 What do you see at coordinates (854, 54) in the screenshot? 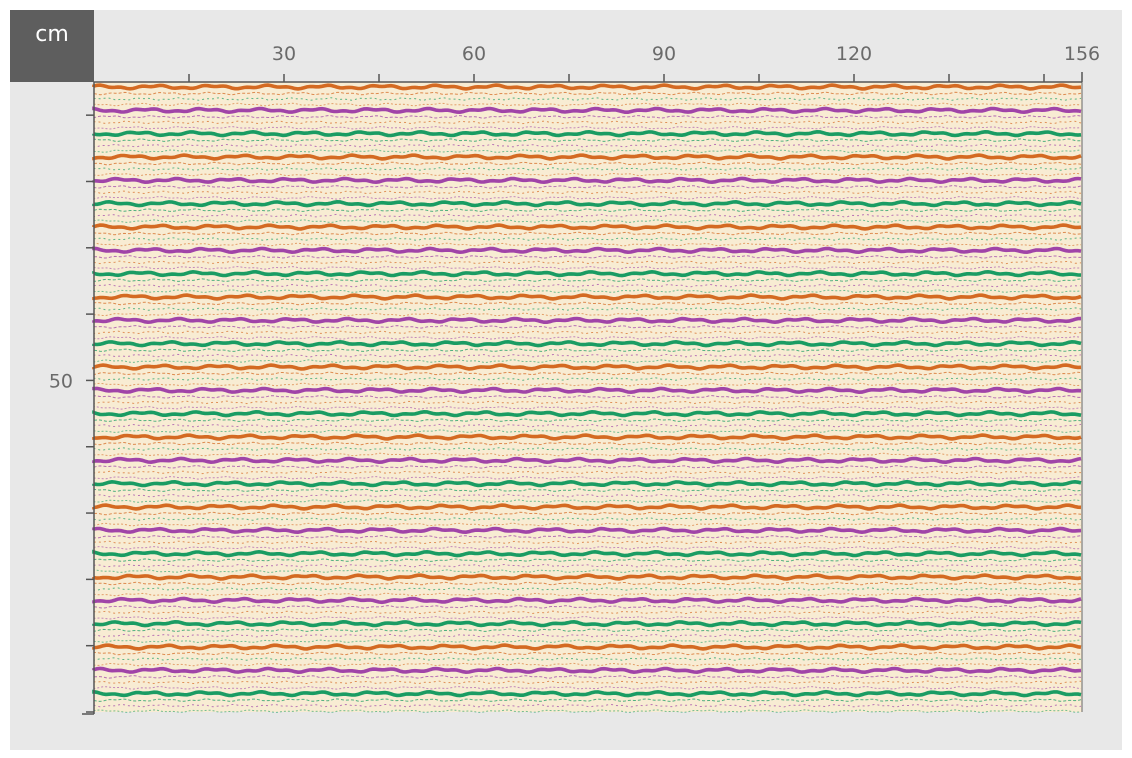
I see `top-ruler-label: 120` at bounding box center [854, 54].